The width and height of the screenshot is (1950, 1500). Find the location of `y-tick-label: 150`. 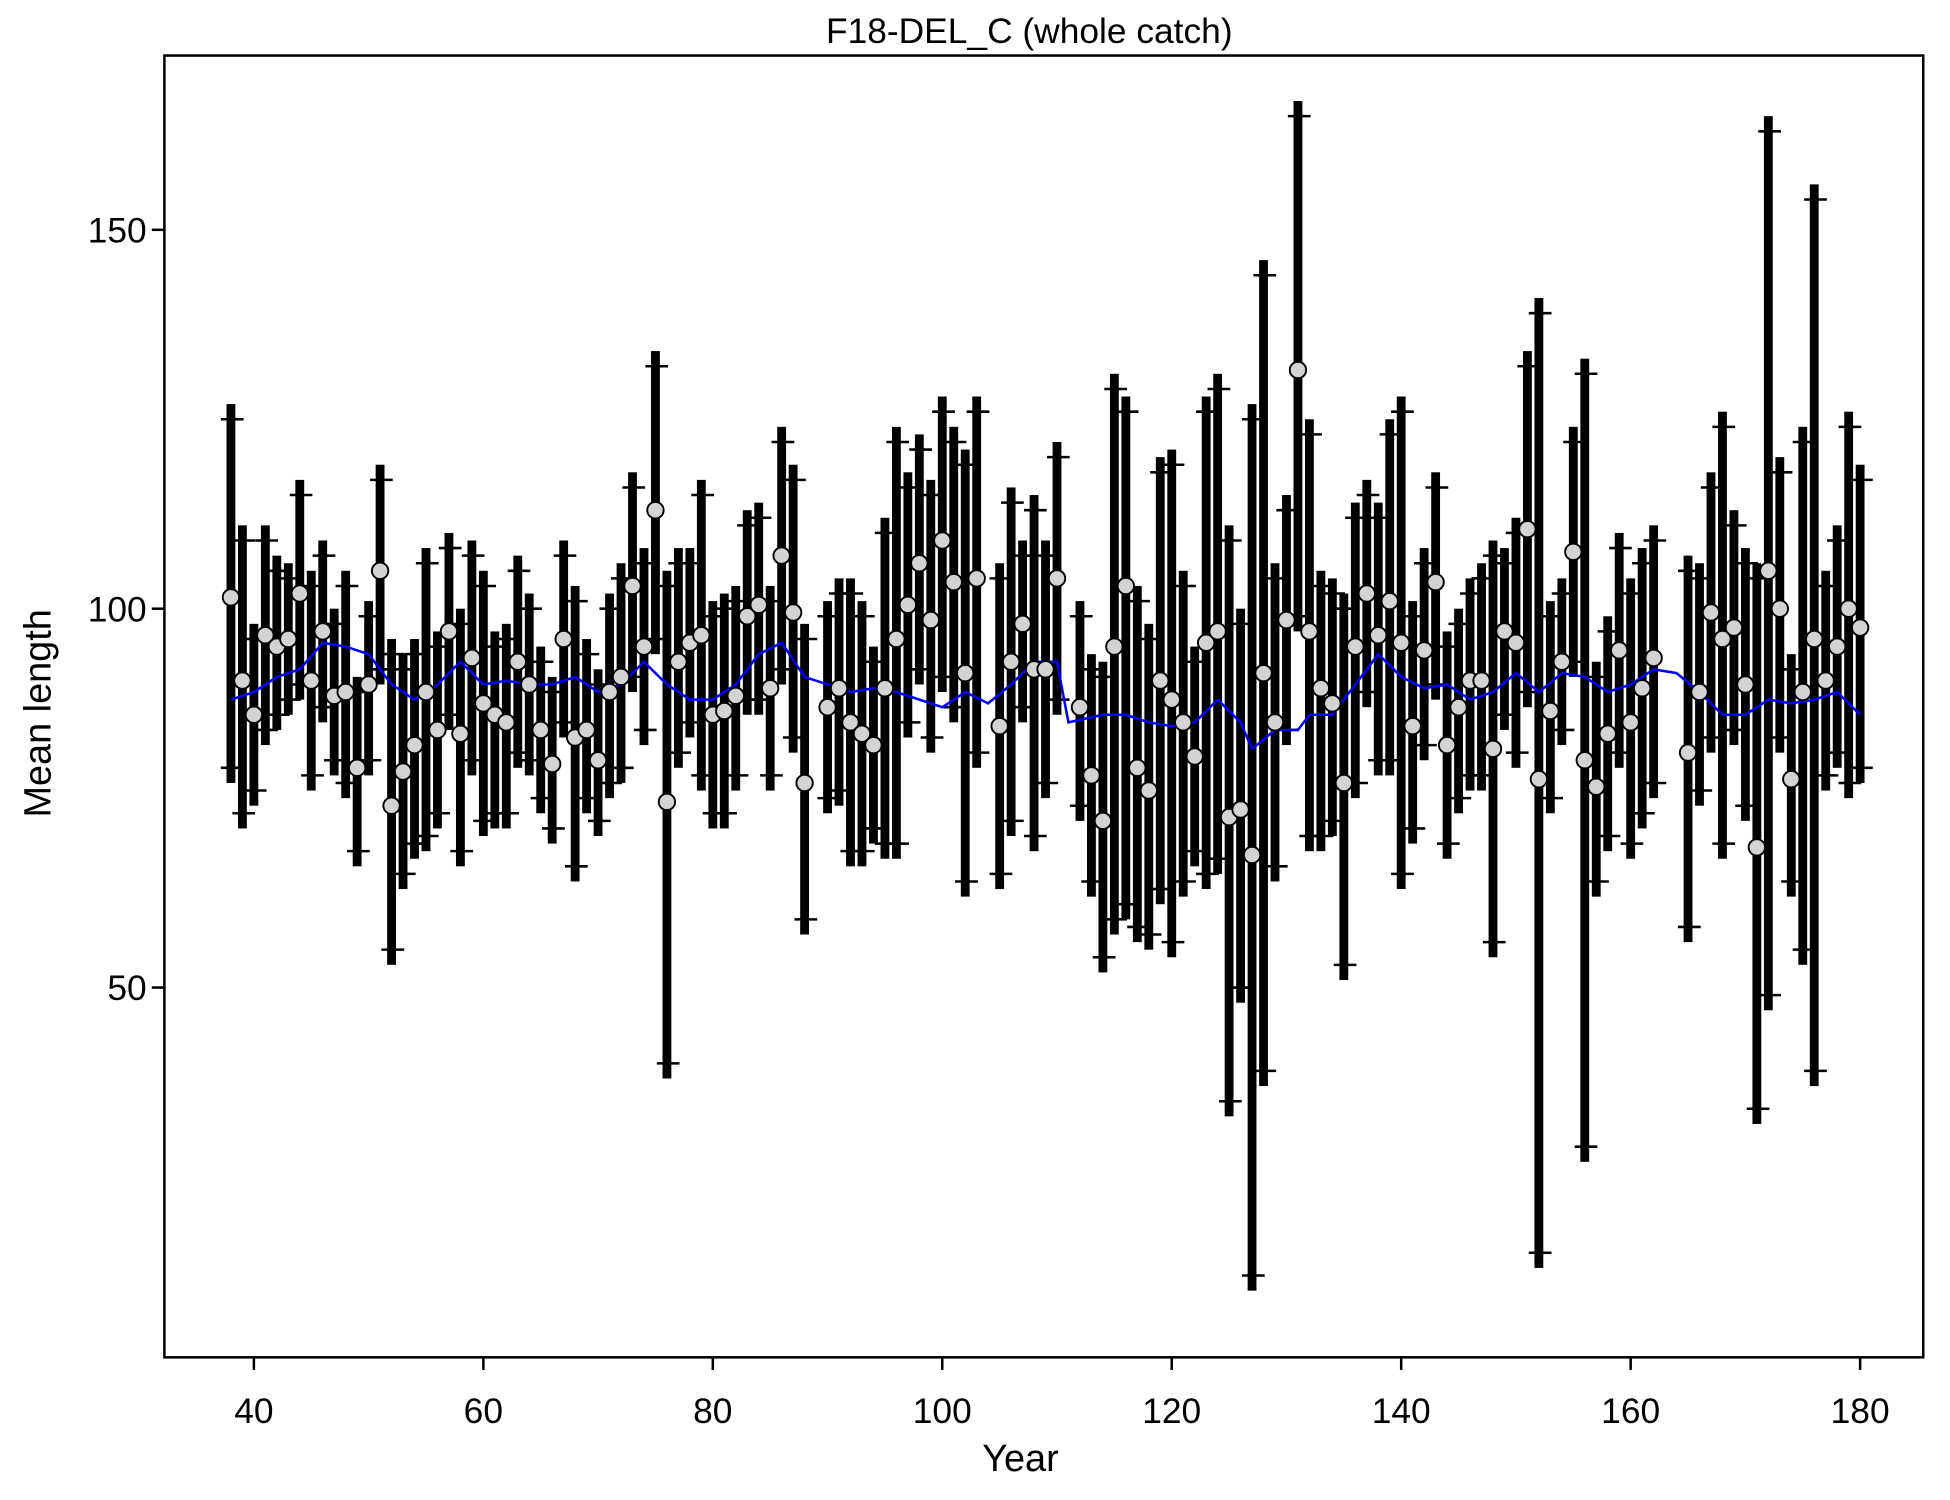

y-tick-label: 150 is located at coordinates (117, 230).